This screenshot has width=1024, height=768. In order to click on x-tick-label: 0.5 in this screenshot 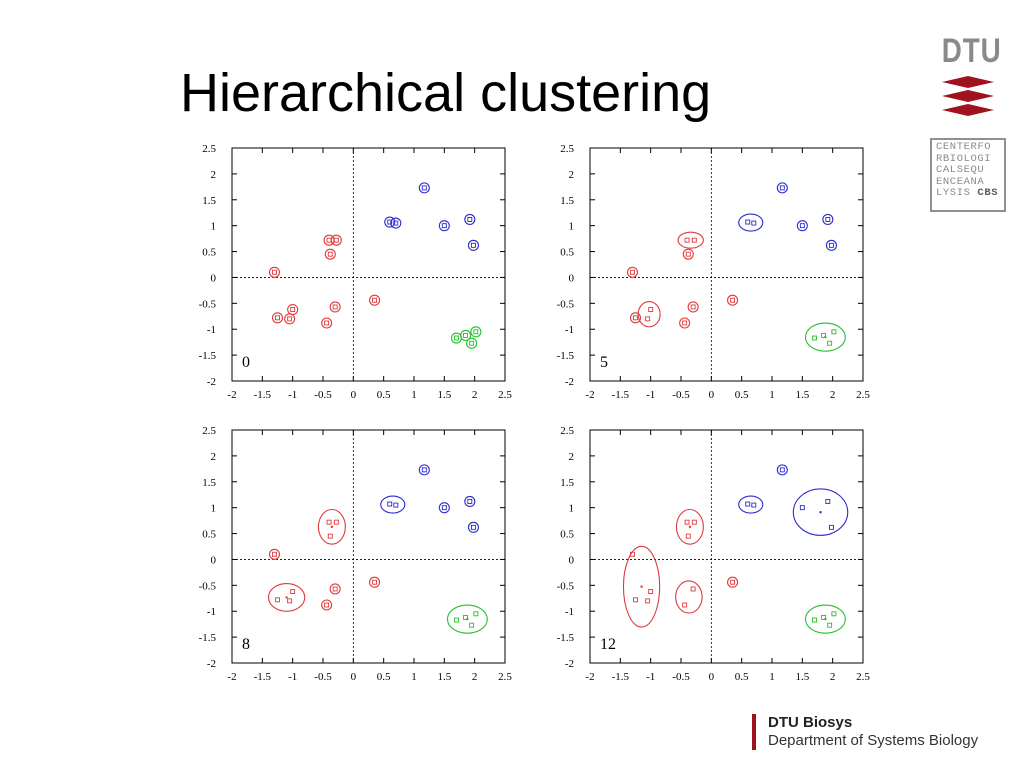, I will do `click(742, 395)`.